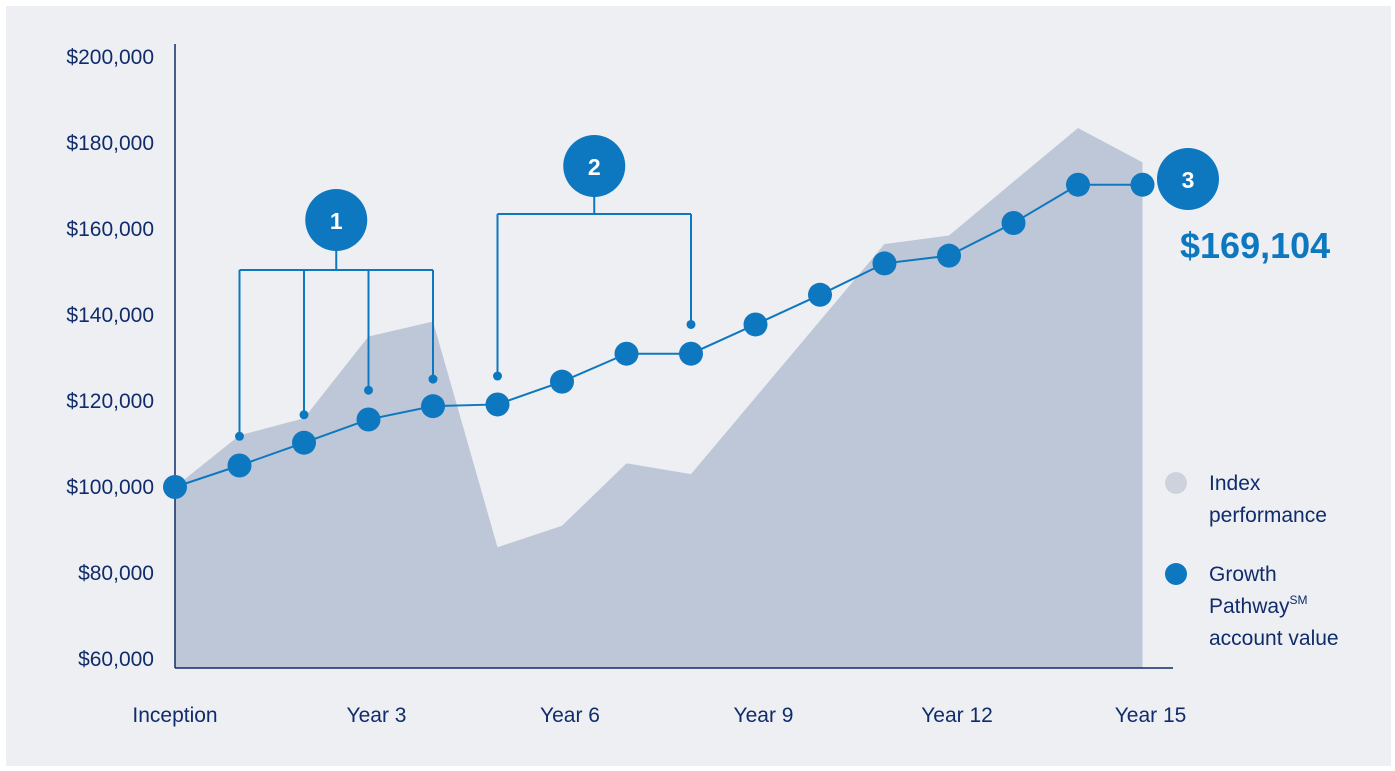  Describe the element at coordinates (1243, 574) in the screenshot. I see `legend-label: Growth` at that location.